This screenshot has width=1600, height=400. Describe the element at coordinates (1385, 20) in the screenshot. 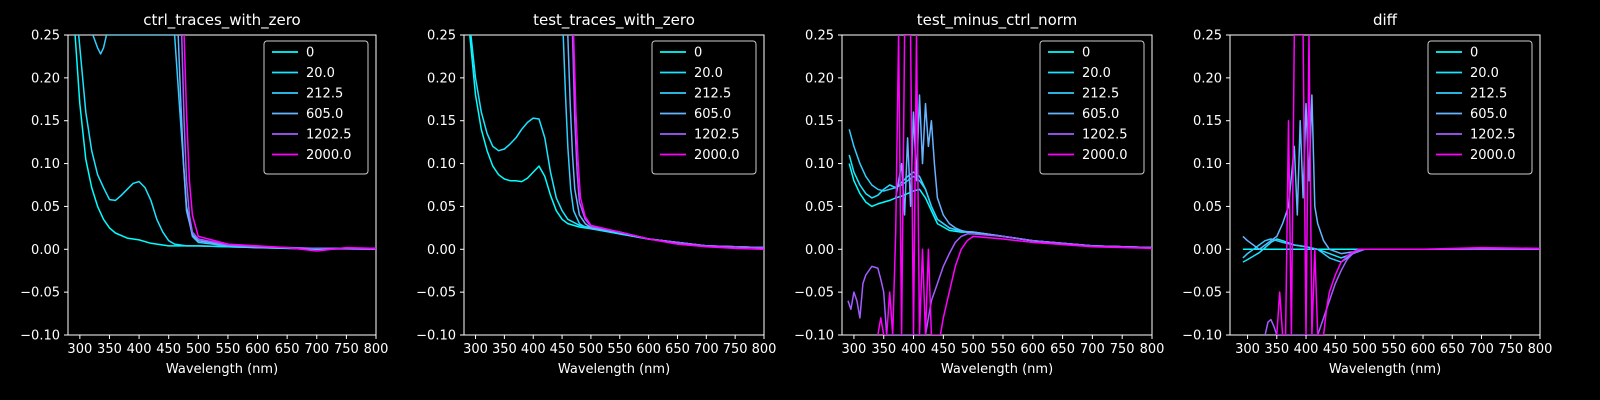

I see `chart-title: diff` at that location.